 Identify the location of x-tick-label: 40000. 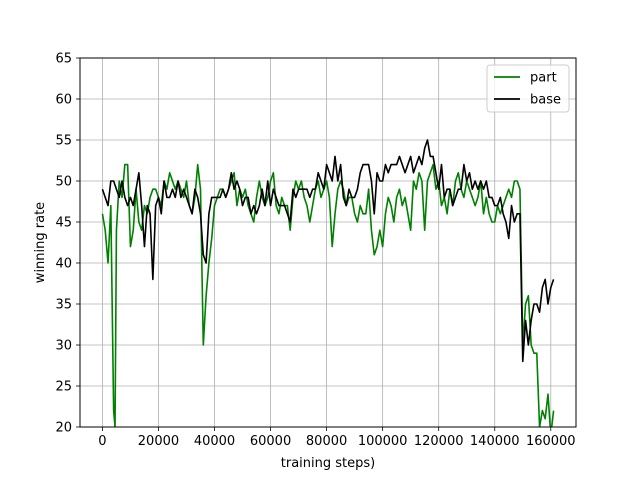
(214, 441).